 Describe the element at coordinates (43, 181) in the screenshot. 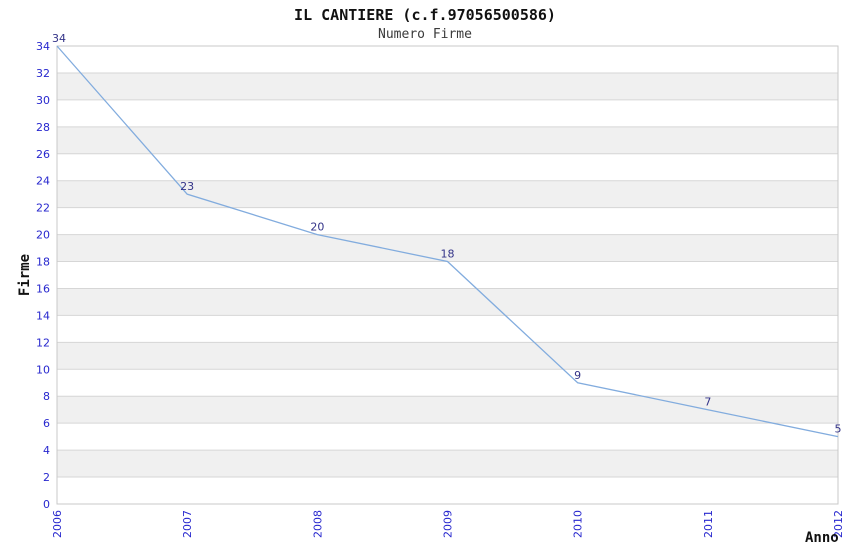

I see `y-tick-label: 24` at that location.